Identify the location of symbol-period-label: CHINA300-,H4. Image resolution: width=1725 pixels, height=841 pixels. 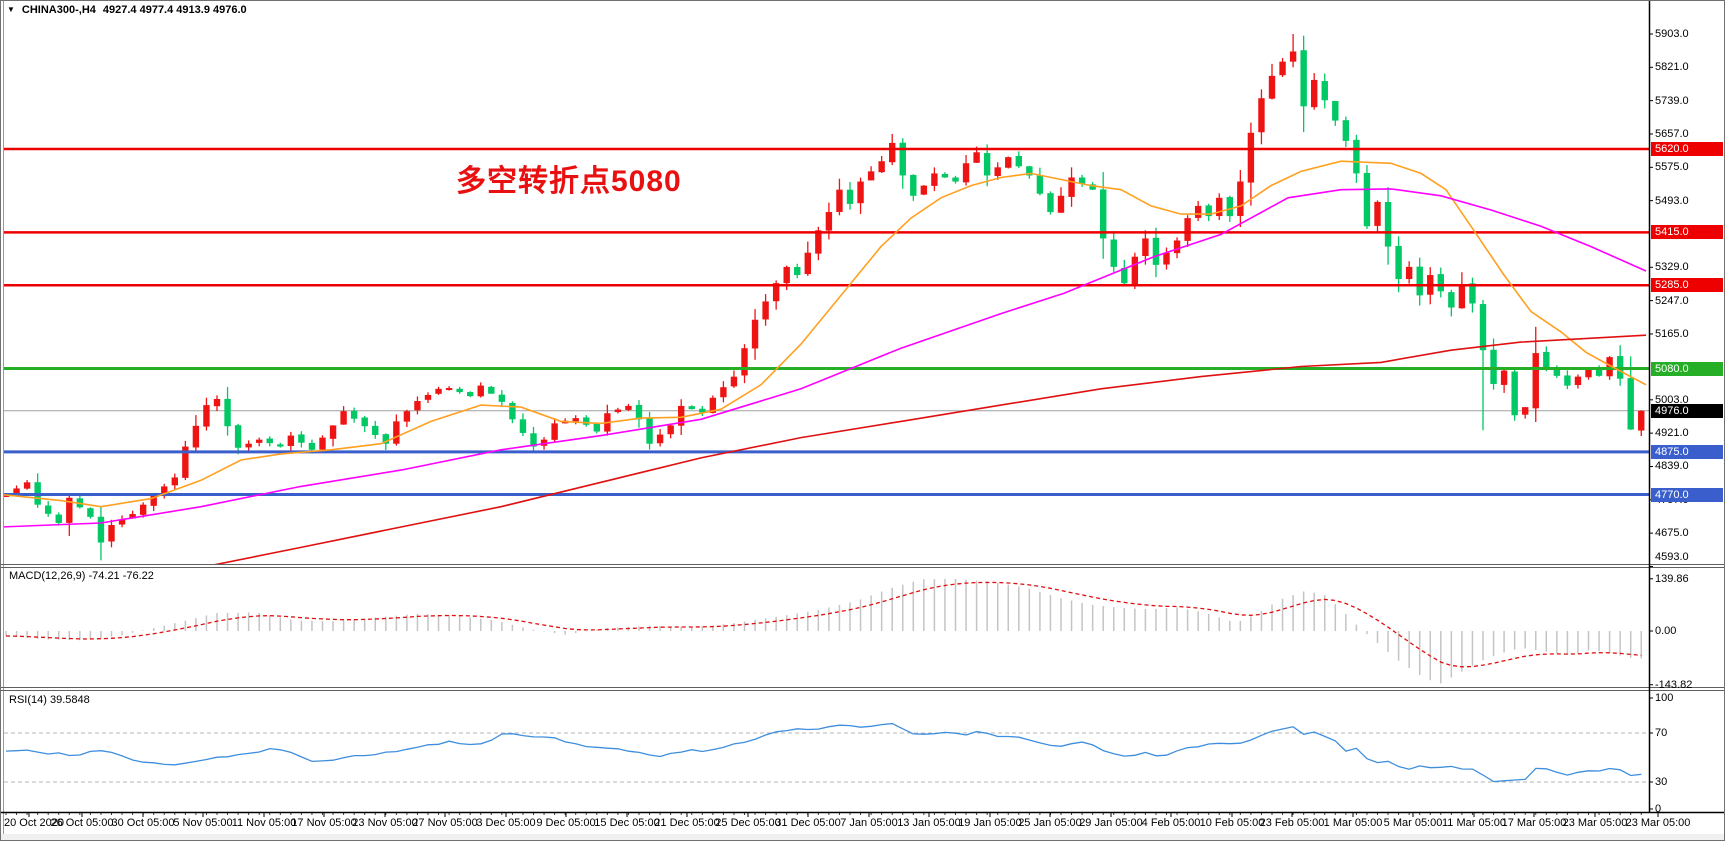
(58, 9).